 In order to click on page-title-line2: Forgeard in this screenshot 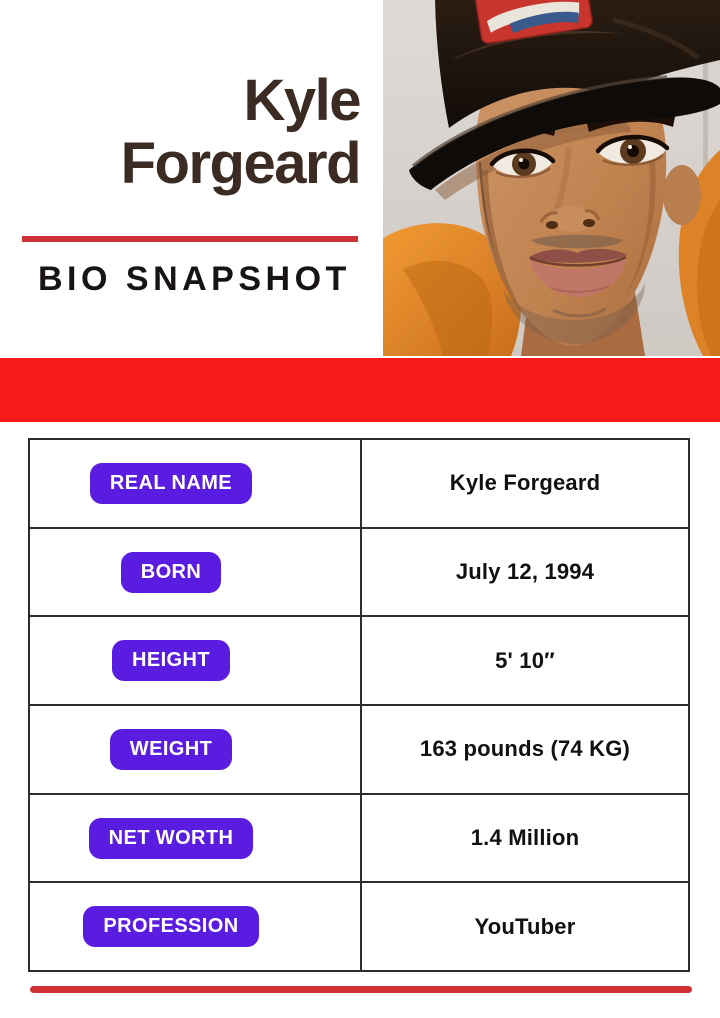, I will do `click(241, 163)`.